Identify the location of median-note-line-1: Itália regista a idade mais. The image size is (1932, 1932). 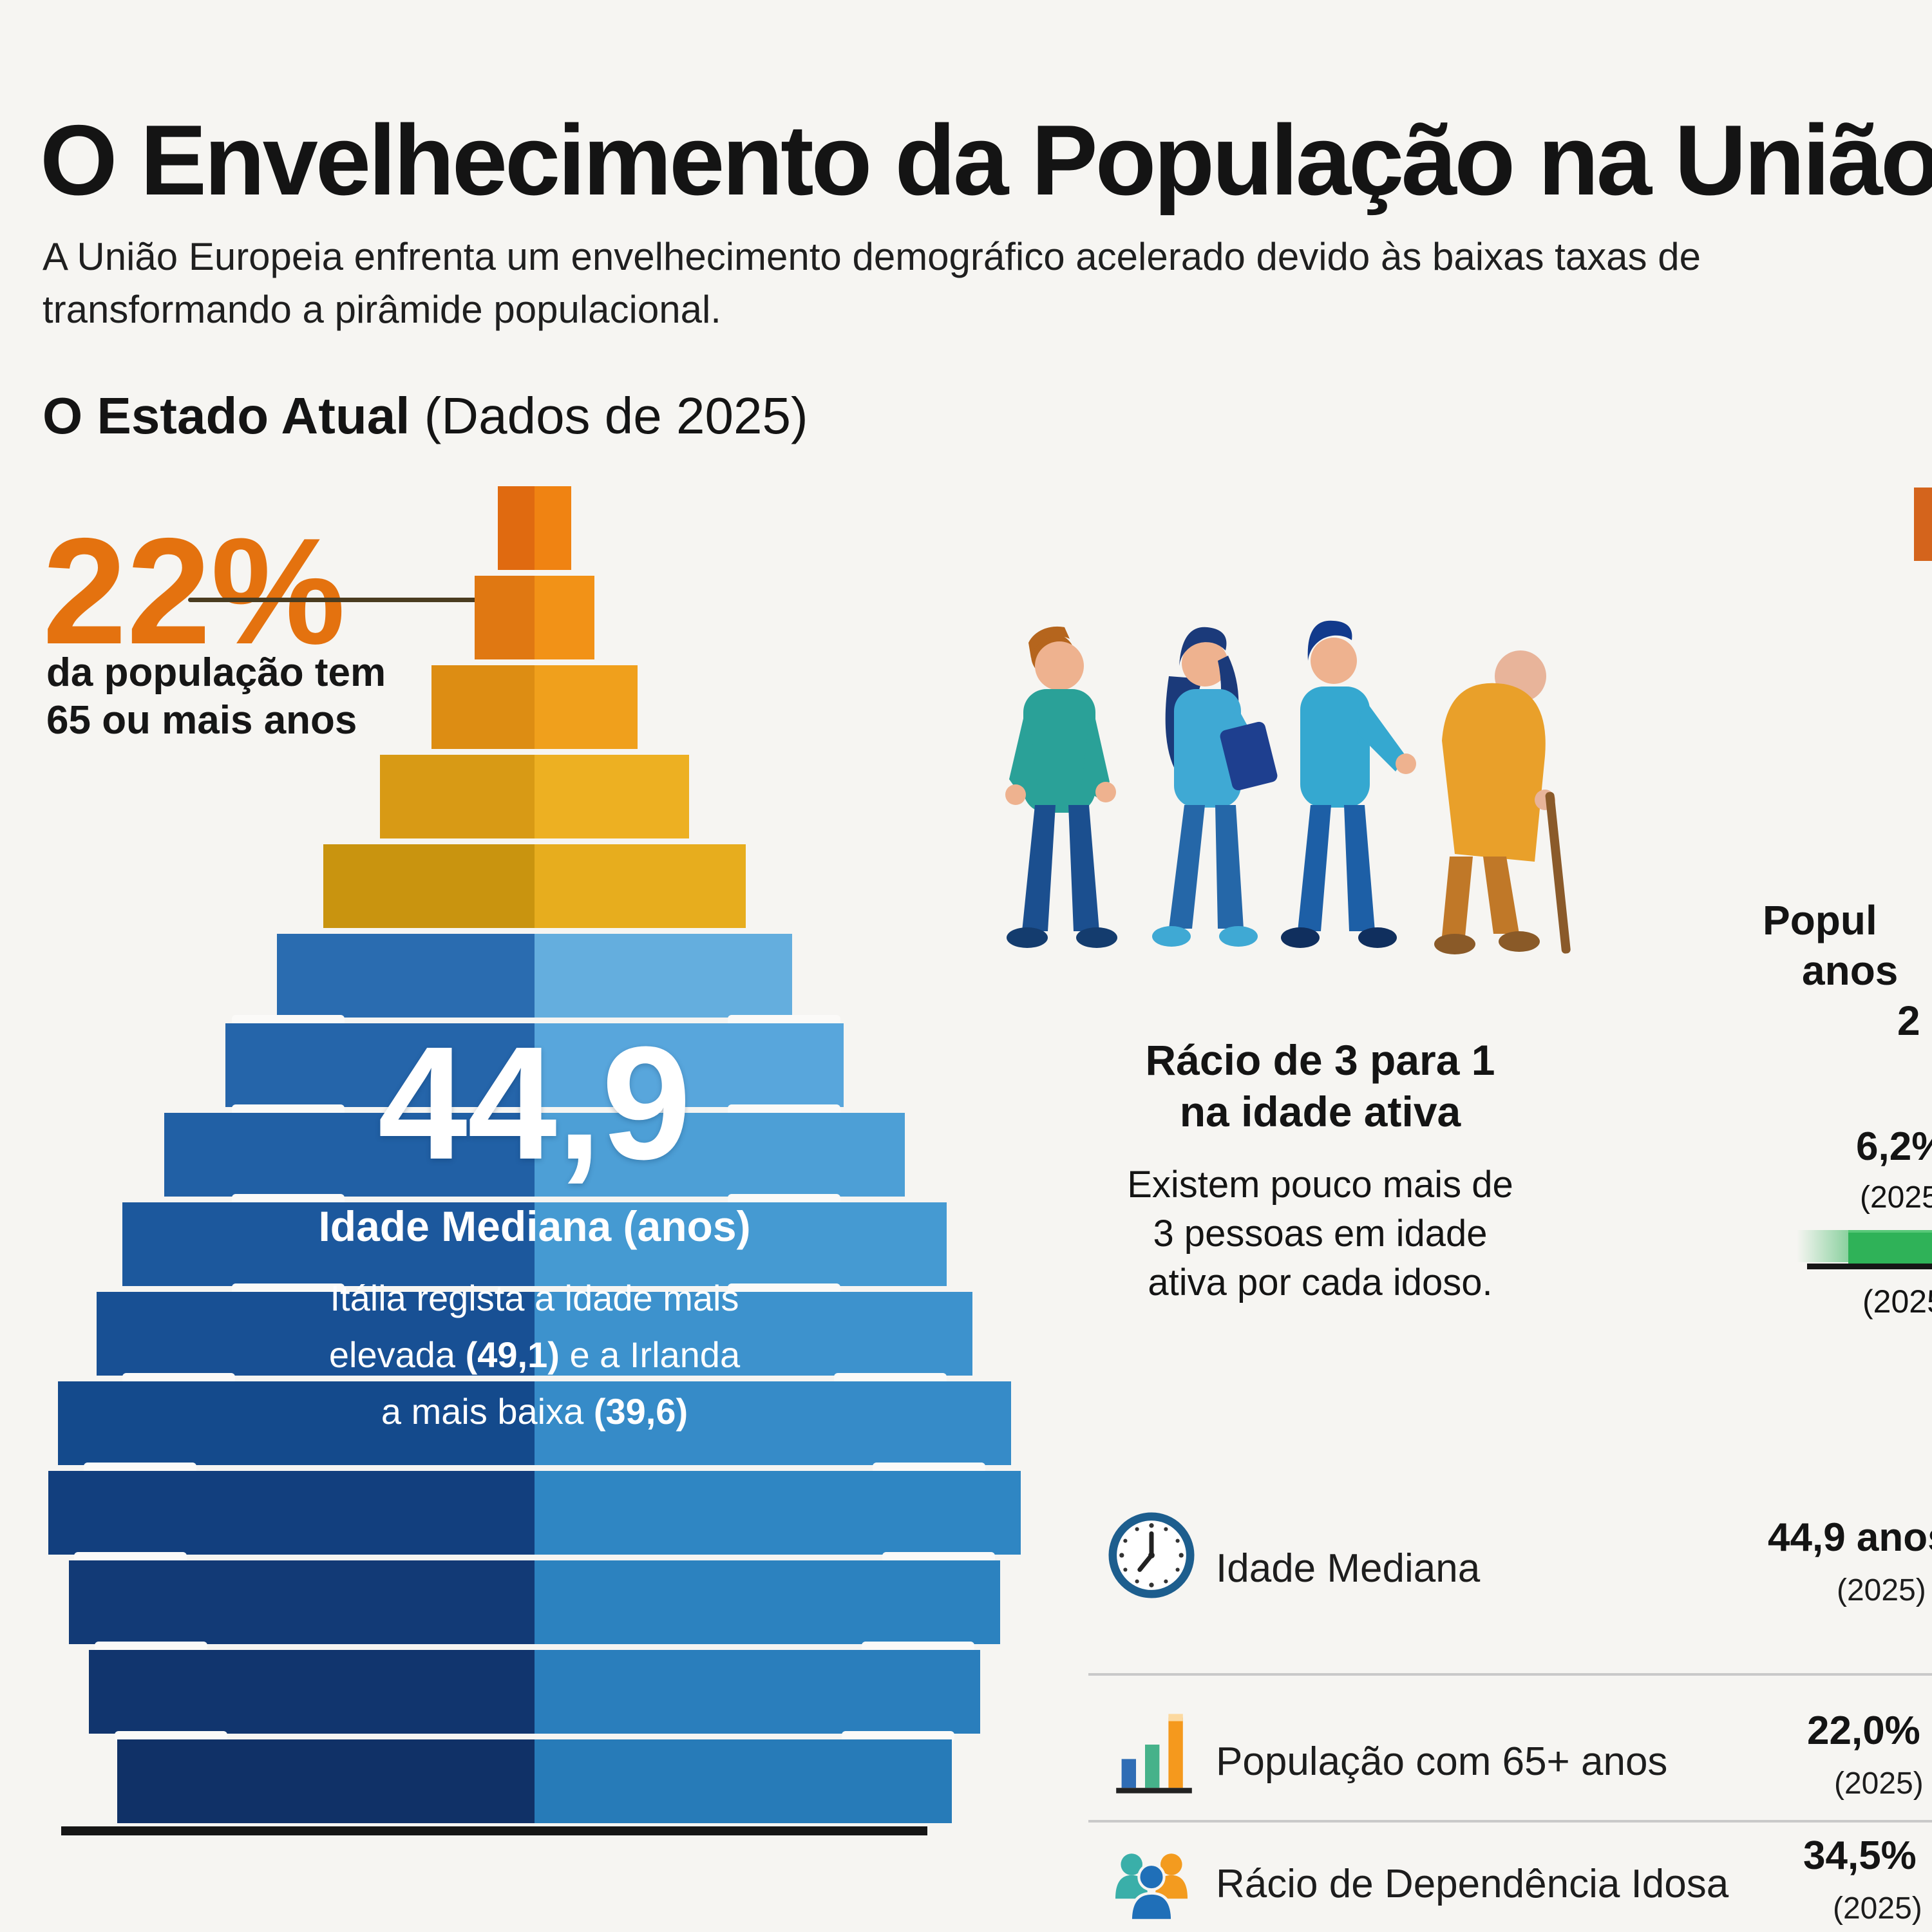
(534, 1298).